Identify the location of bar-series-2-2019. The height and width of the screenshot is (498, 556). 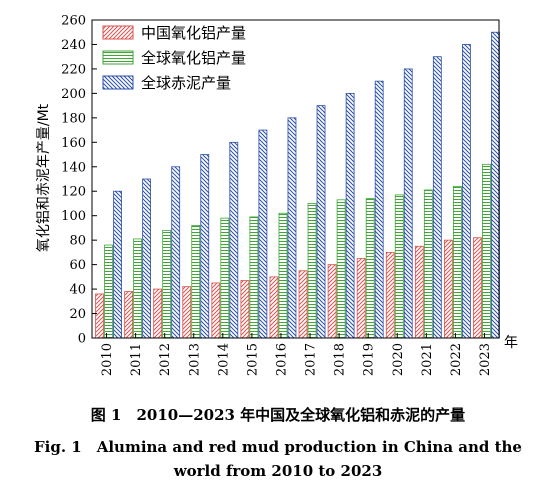
(370, 268).